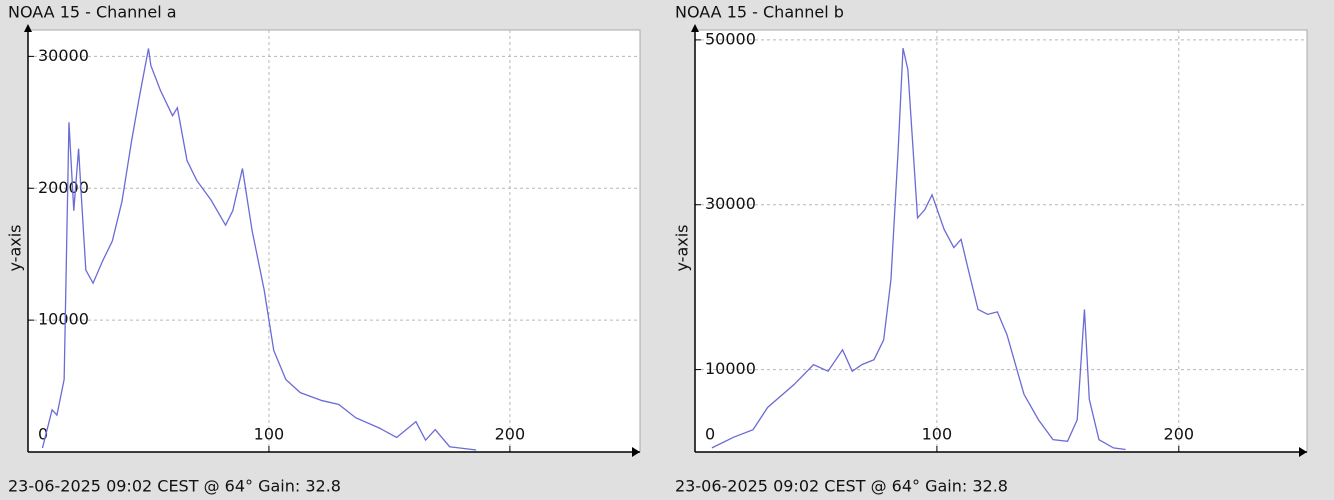 The image size is (1334, 500). I want to click on y-tick-label: 50000, so click(730, 38).